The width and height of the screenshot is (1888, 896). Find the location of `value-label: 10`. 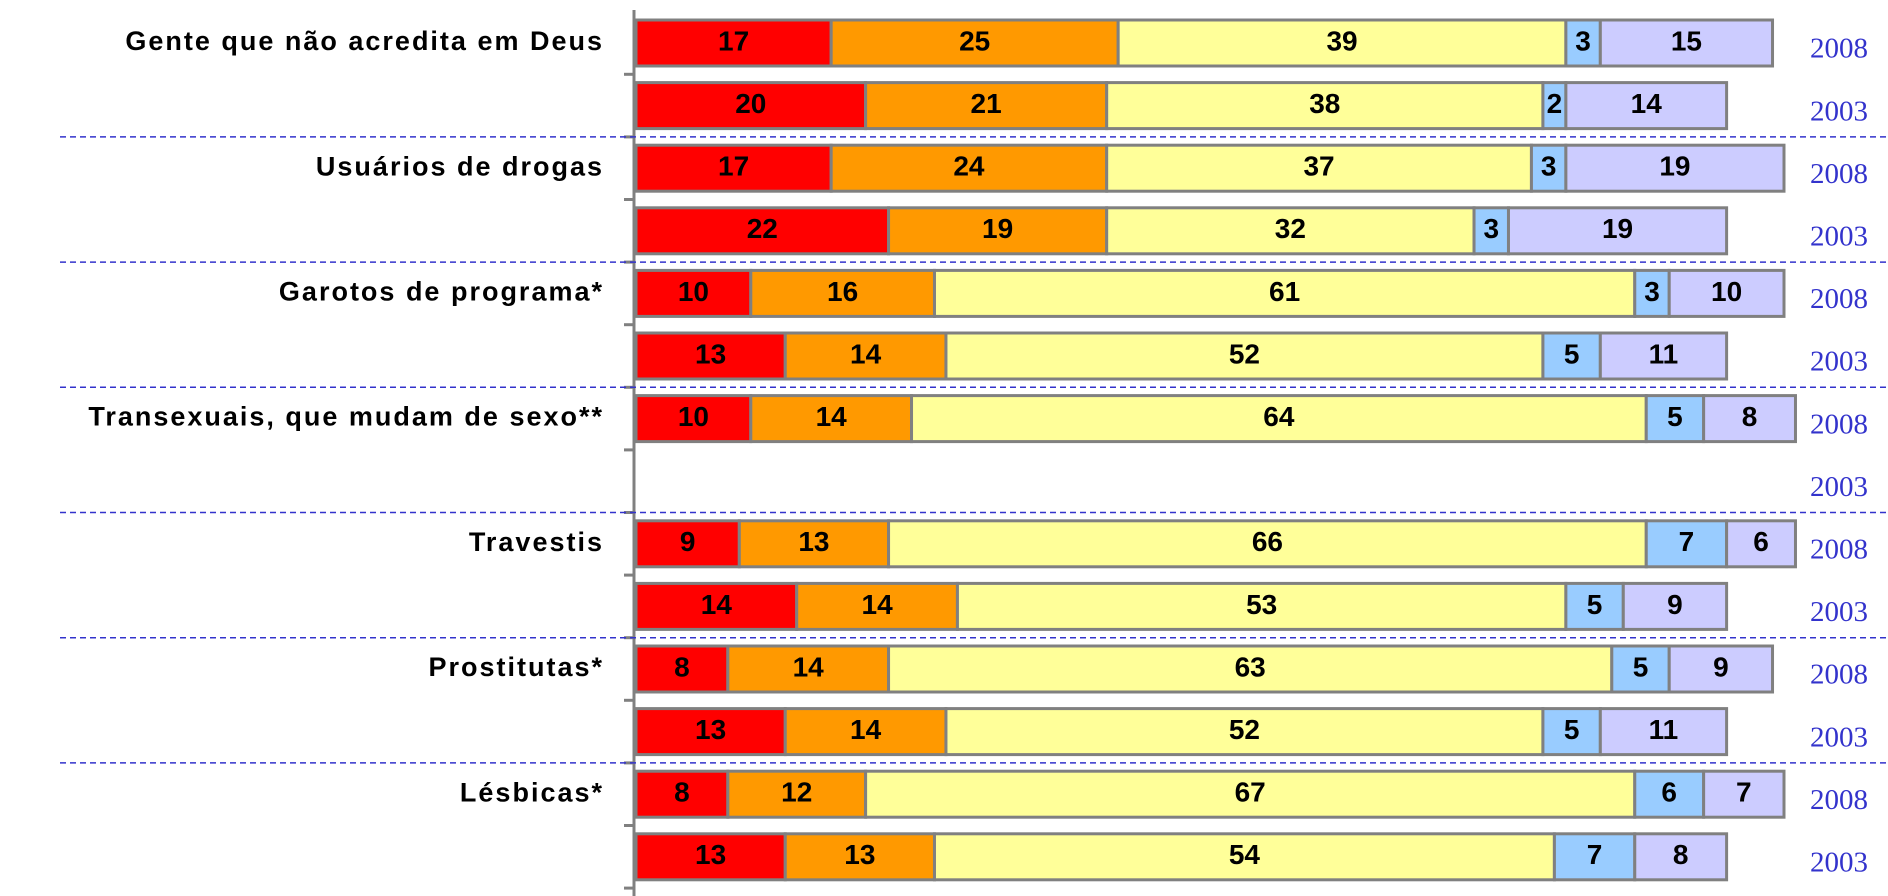

value-label: 10 is located at coordinates (693, 291).